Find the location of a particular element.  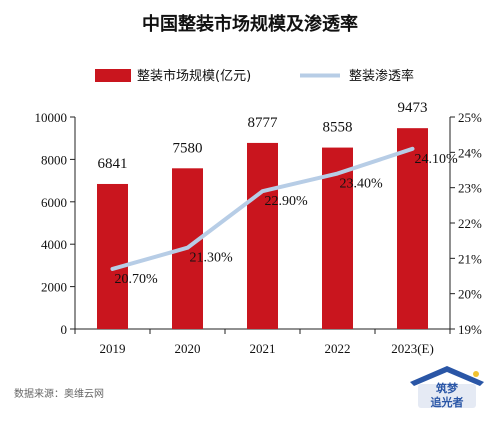

bar-data-label: 8777 is located at coordinates (263, 123).